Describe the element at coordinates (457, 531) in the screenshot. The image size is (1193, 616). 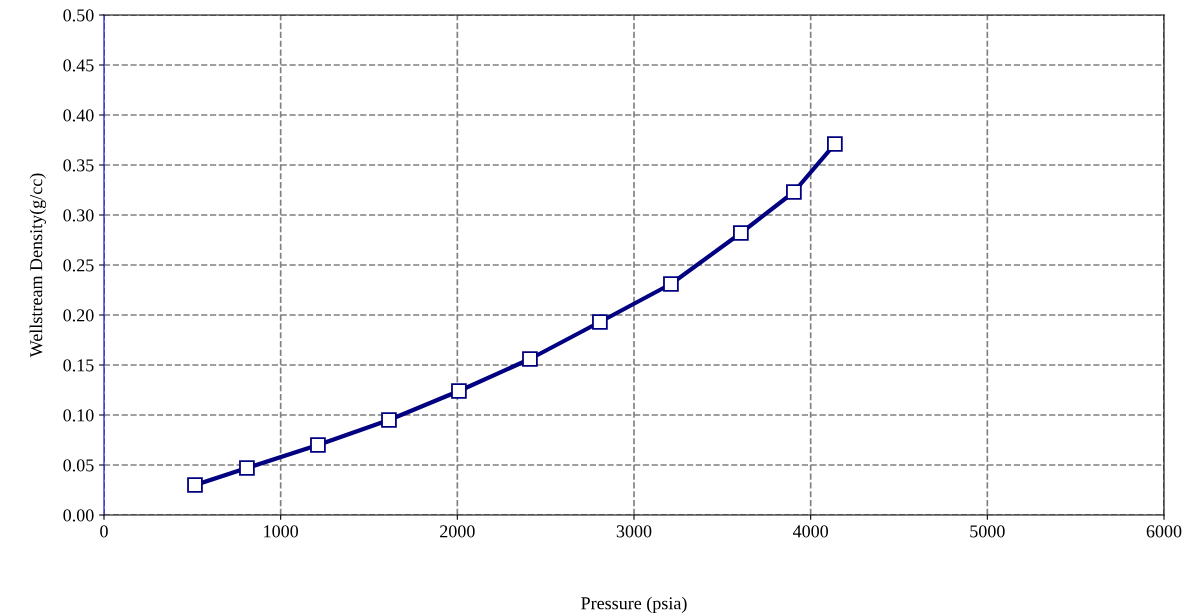
I see `x-tick-label: 2000` at that location.